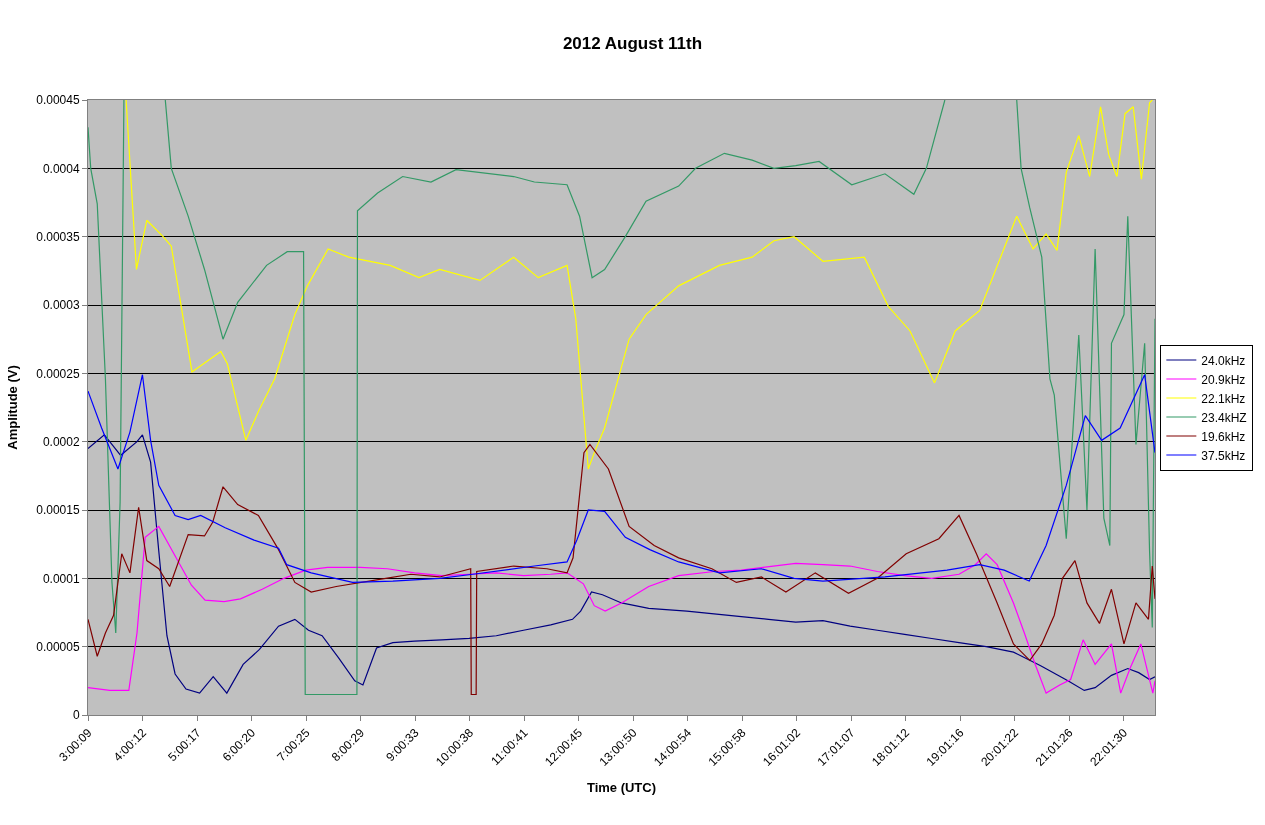 This screenshot has width=1265, height=825. Describe the element at coordinates (58, 646) in the screenshot. I see `y-tick-label: 0.00005` at that location.